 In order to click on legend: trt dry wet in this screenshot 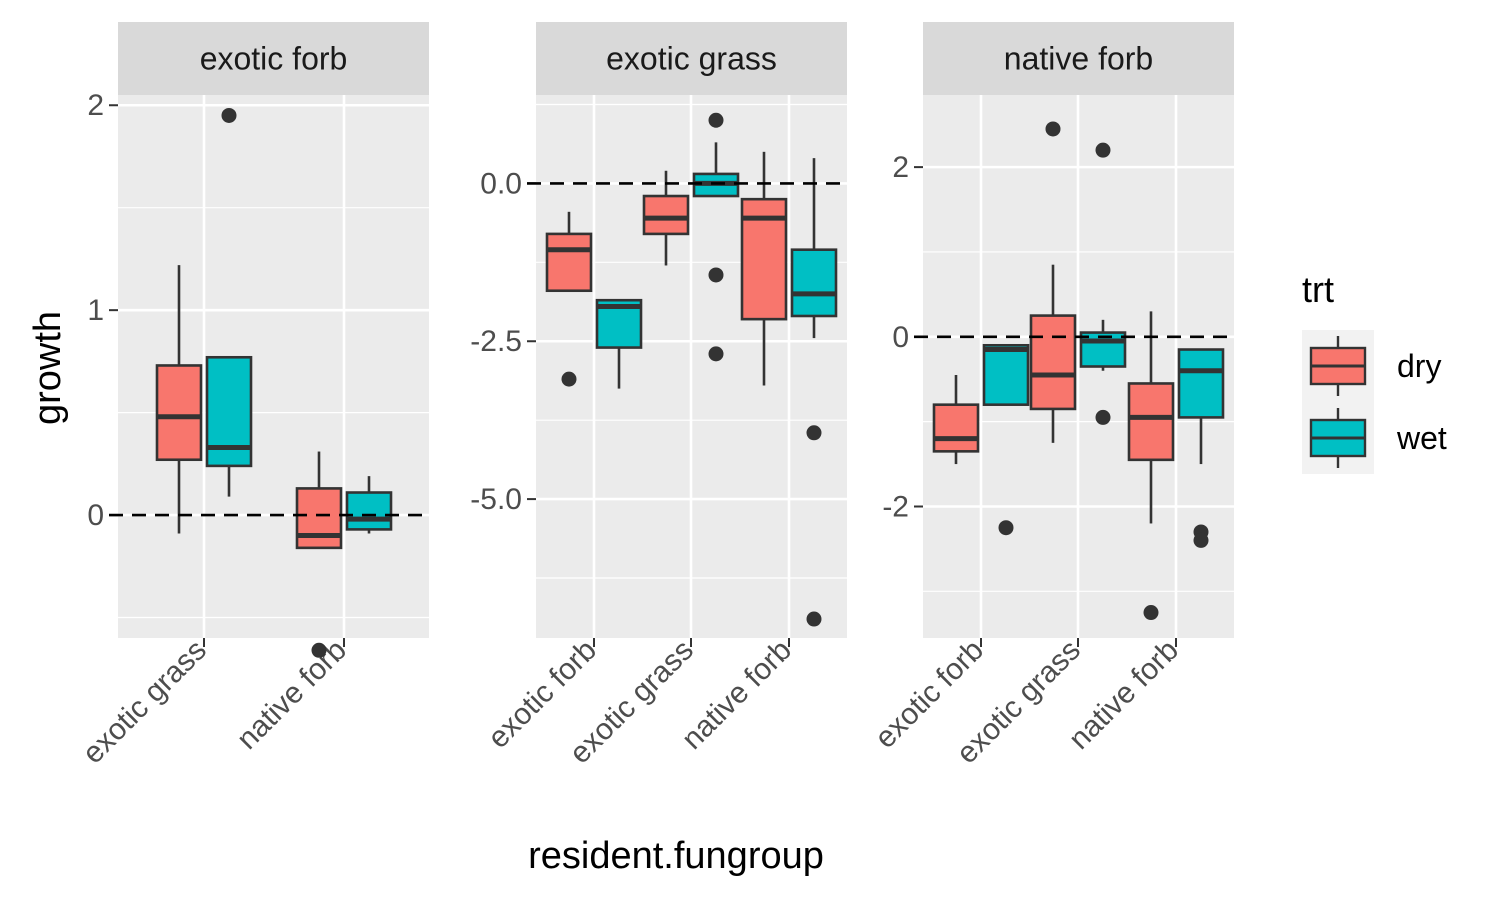, I will do `click(1374, 371)`.